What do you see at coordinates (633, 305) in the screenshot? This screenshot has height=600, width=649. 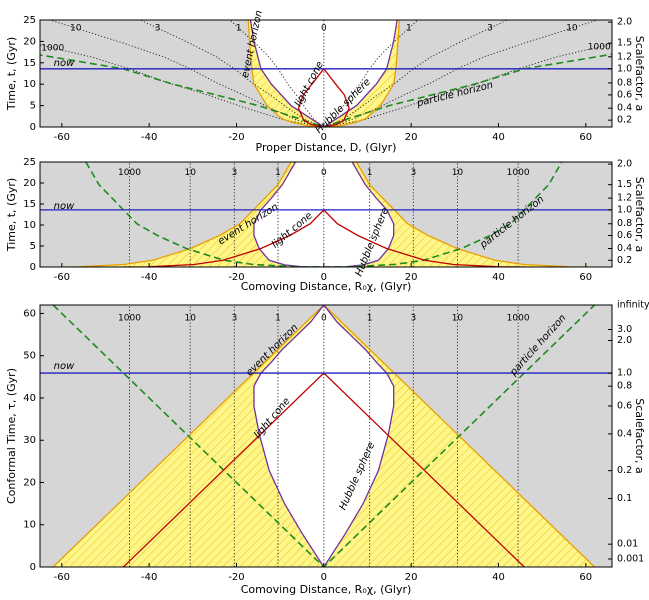 I see `y2-tick-label: infinity` at bounding box center [633, 305].